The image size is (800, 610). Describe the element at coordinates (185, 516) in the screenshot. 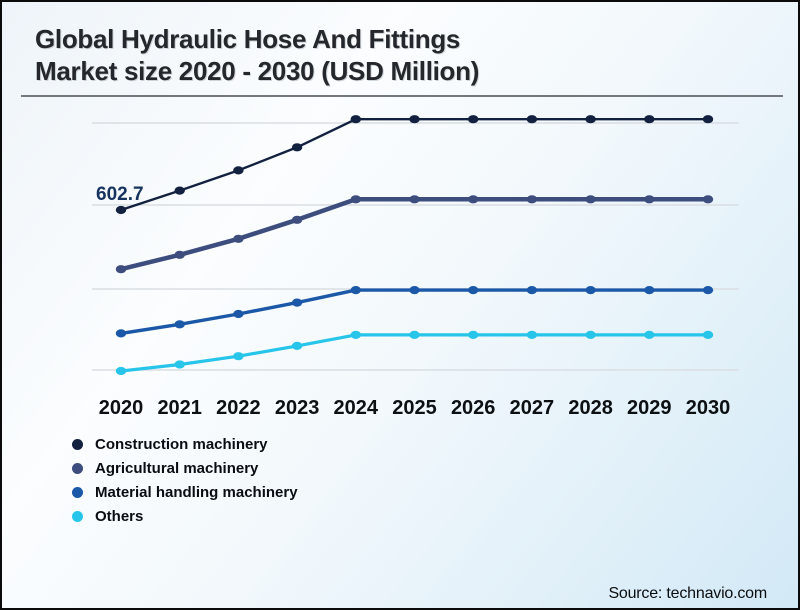

I see `legend-item-3: Others` at that location.